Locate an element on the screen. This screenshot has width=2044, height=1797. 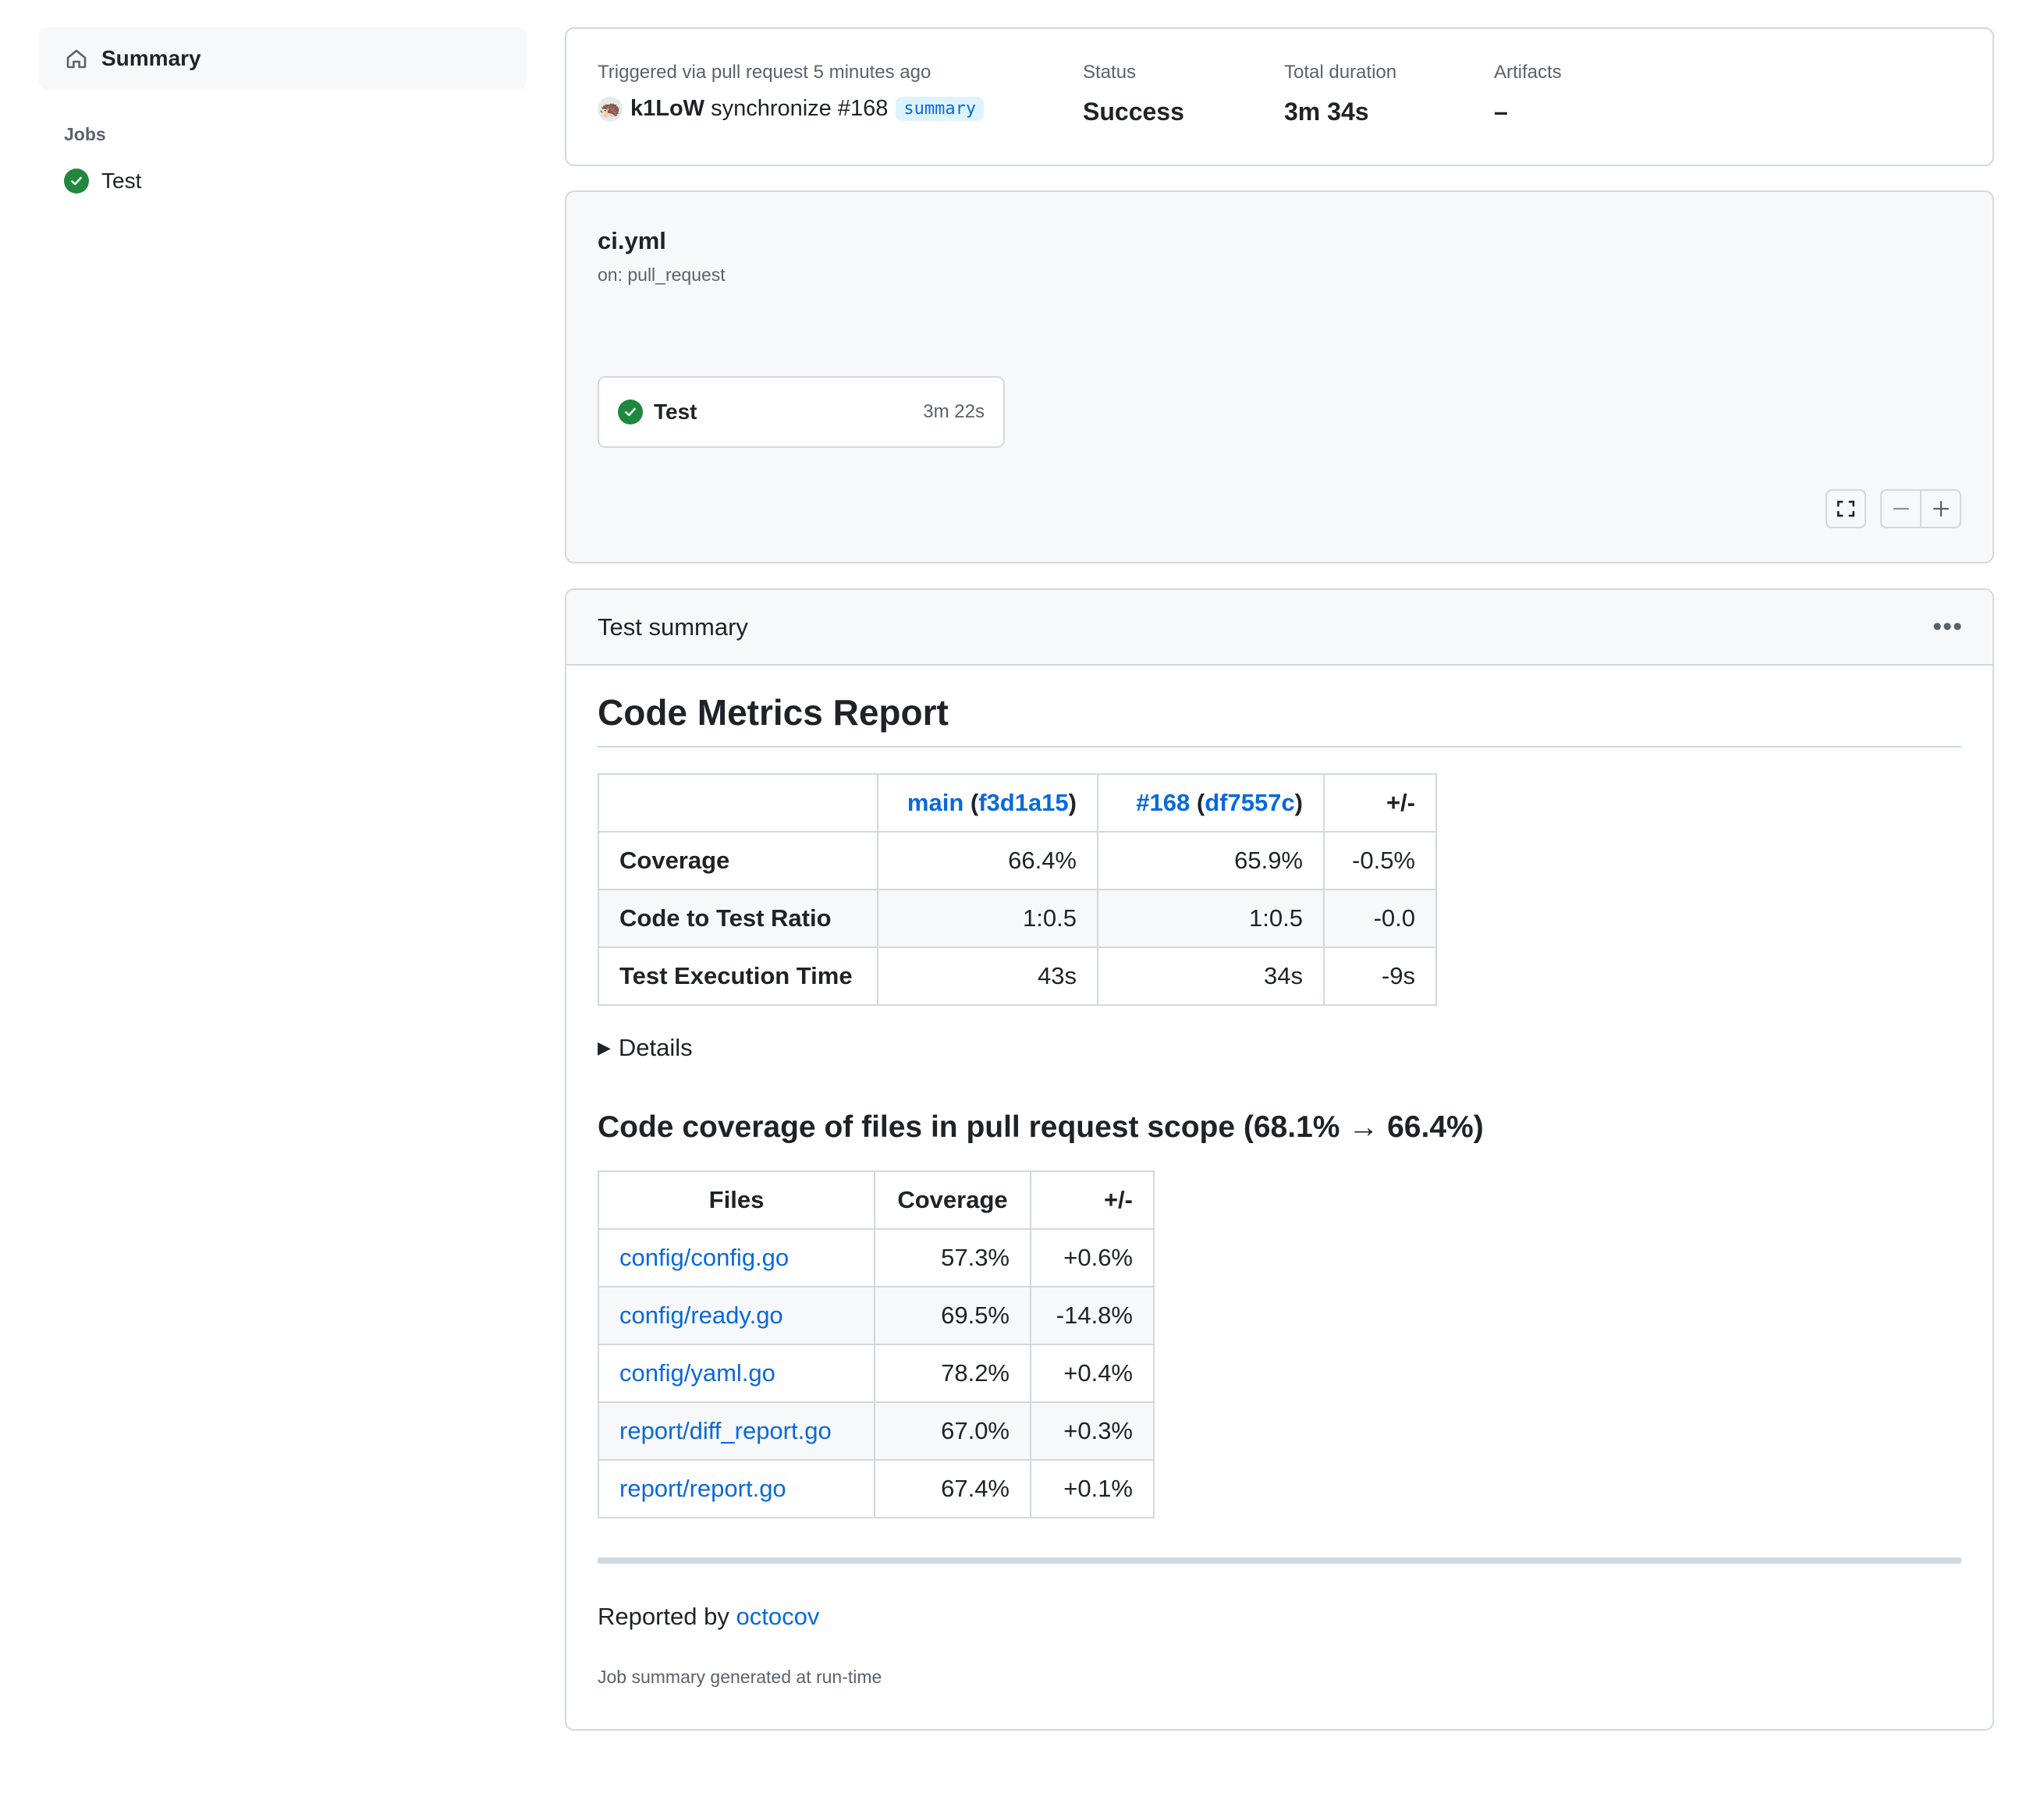
summary-title: Test summary is located at coordinates (673, 627).